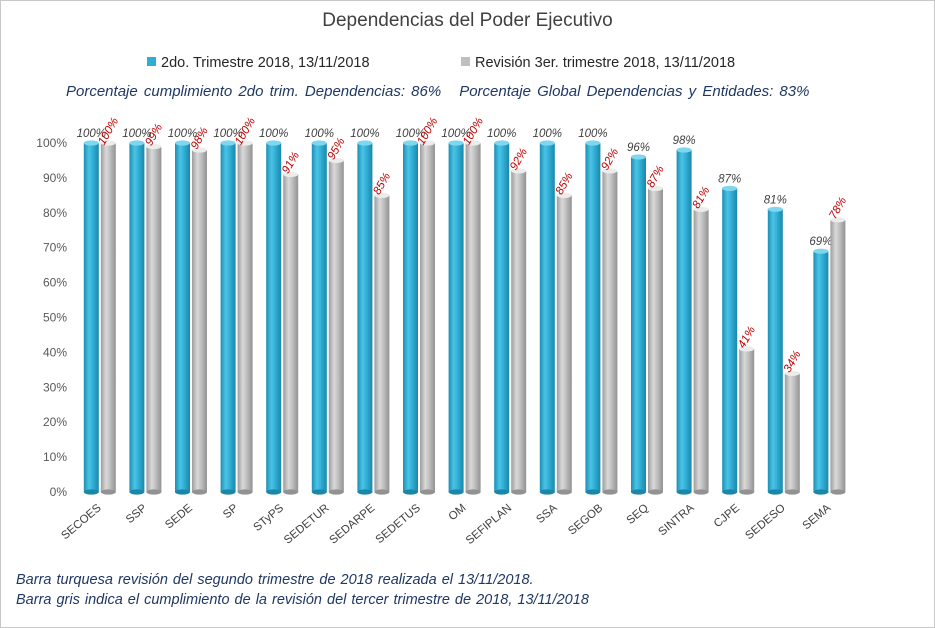  Describe the element at coordinates (291, 163) in the screenshot. I see `data-label: 91%` at that location.